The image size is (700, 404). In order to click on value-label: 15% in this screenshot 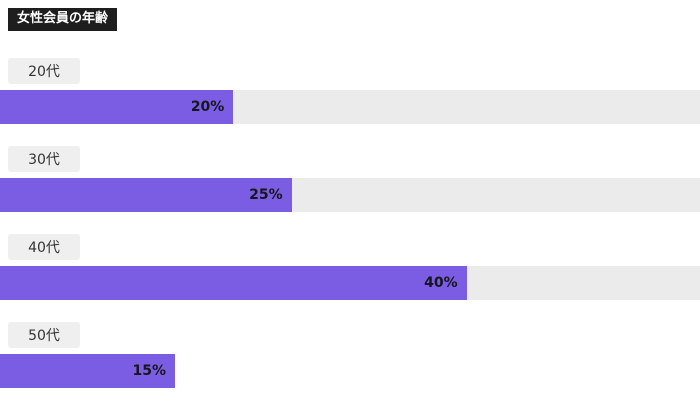, I will do `click(149, 371)`.